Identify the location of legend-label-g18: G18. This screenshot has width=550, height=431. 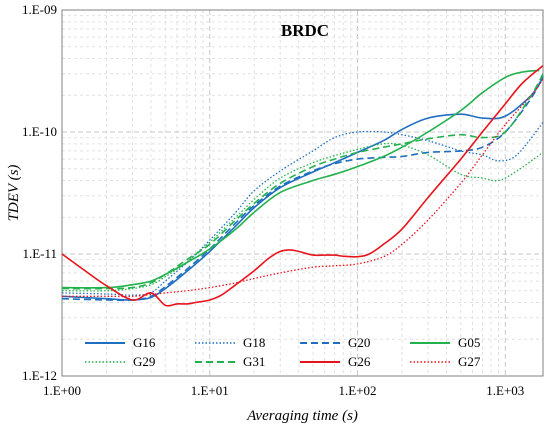
(254, 342).